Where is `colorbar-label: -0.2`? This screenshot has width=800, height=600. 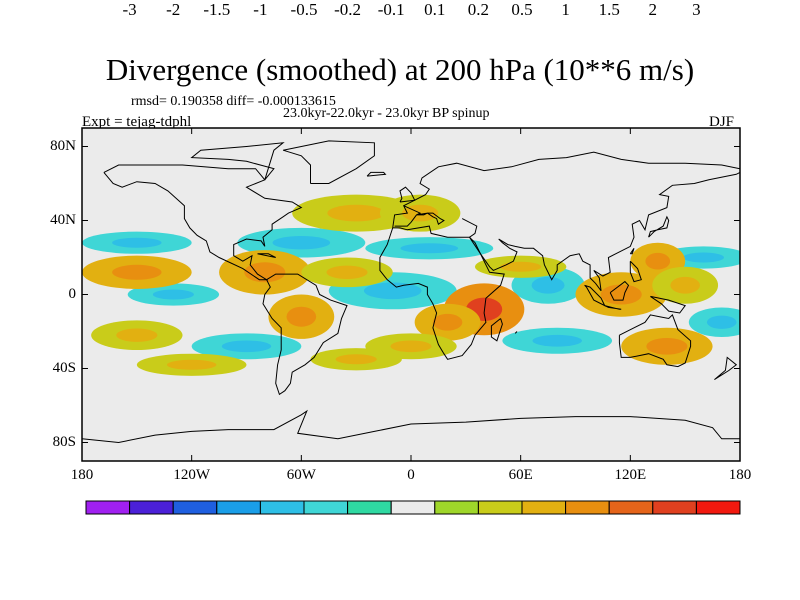
colorbar-label: -0.2 is located at coordinates (348, 9).